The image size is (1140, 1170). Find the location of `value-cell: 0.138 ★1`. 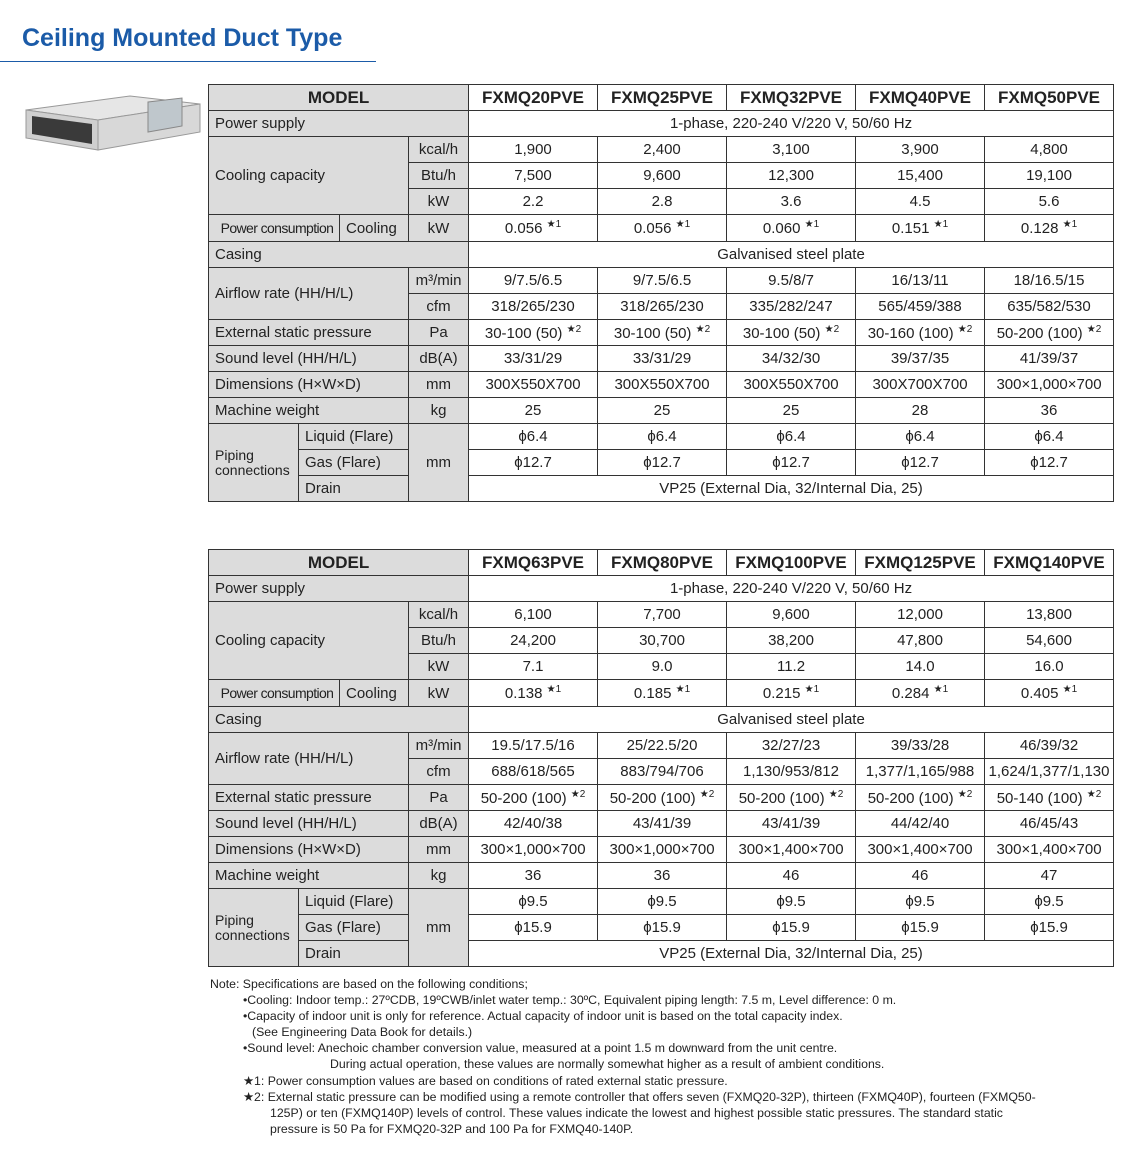

value-cell: 0.138 ★1 is located at coordinates (533, 693).